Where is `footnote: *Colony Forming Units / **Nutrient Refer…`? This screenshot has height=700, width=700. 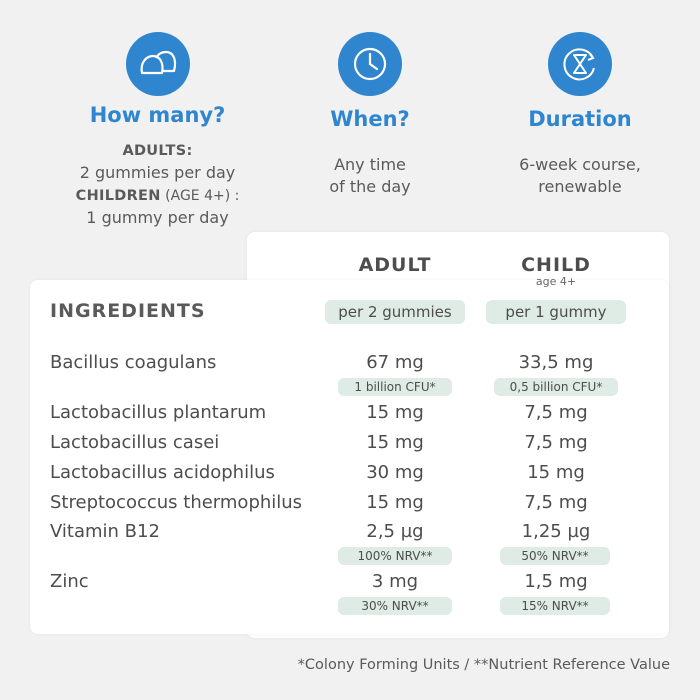 footnote: *Colony Forming Units / **Nutrient Refer… is located at coordinates (483, 665).